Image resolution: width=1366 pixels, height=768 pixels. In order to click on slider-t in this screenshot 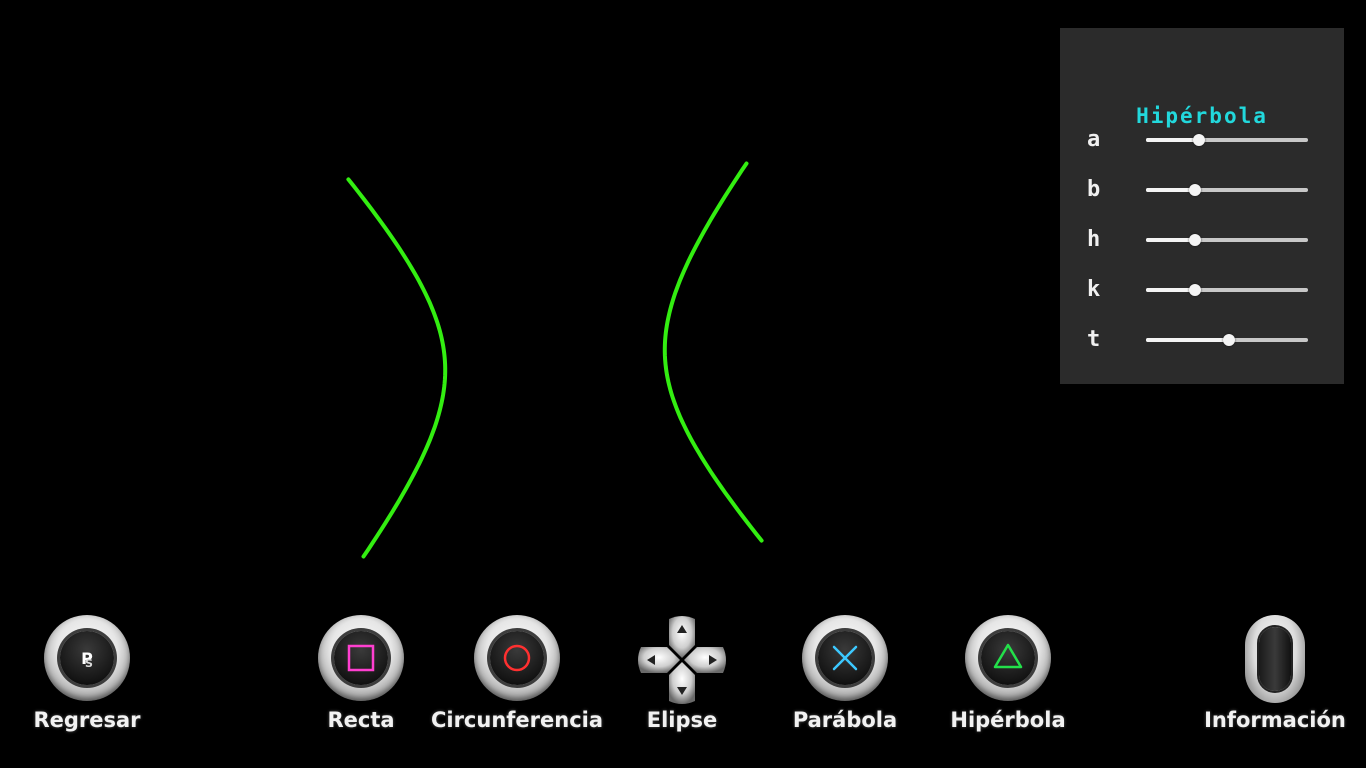, I will do `click(1227, 340)`.